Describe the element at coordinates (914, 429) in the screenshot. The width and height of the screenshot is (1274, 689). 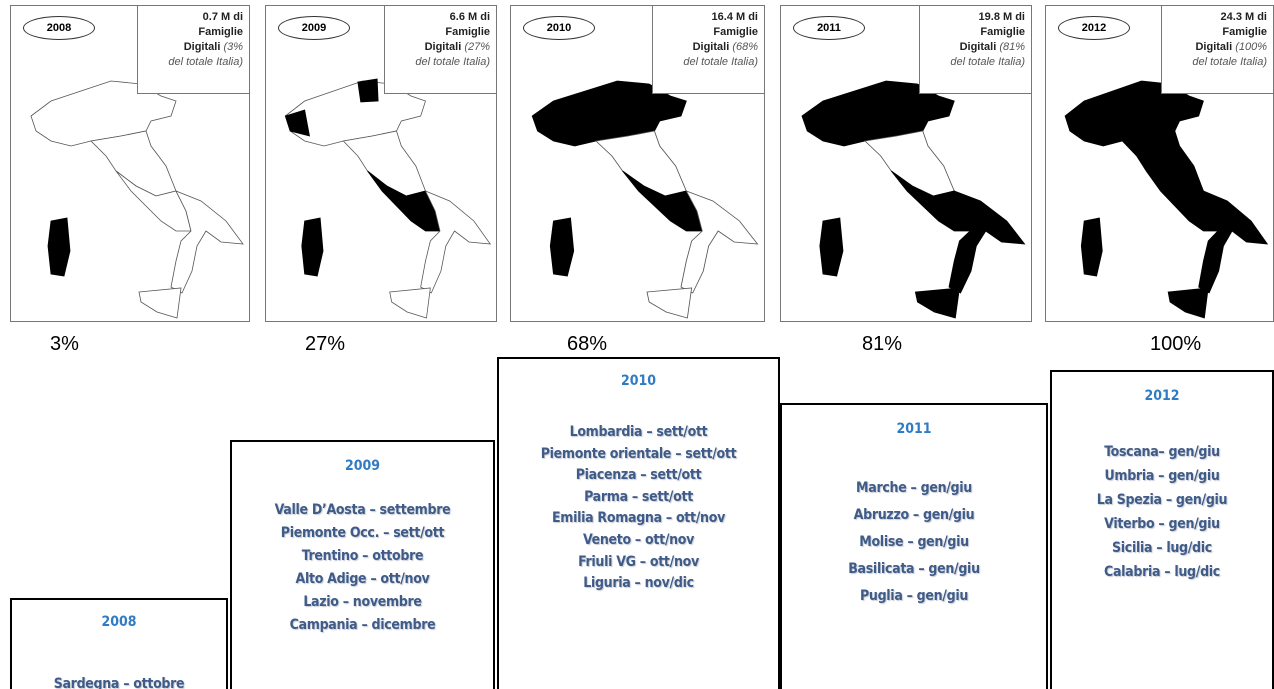
I see `timeline-year: 2011` at that location.